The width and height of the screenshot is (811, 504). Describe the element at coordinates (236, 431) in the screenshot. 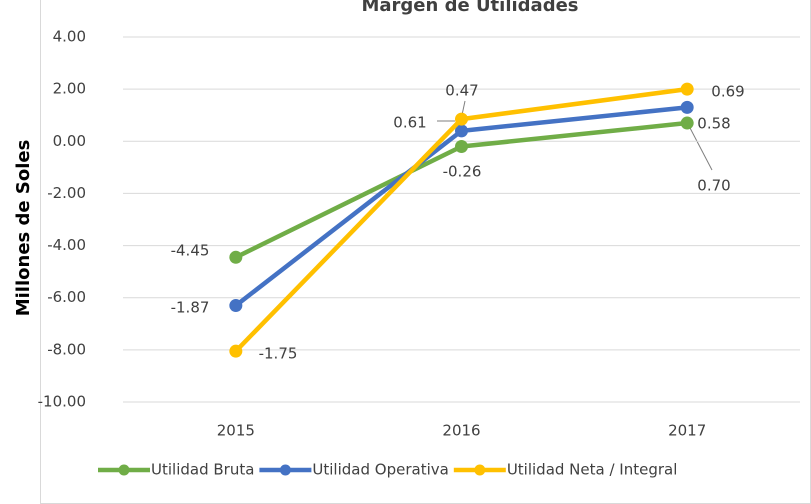

I see `x-tick-label: 2015` at that location.